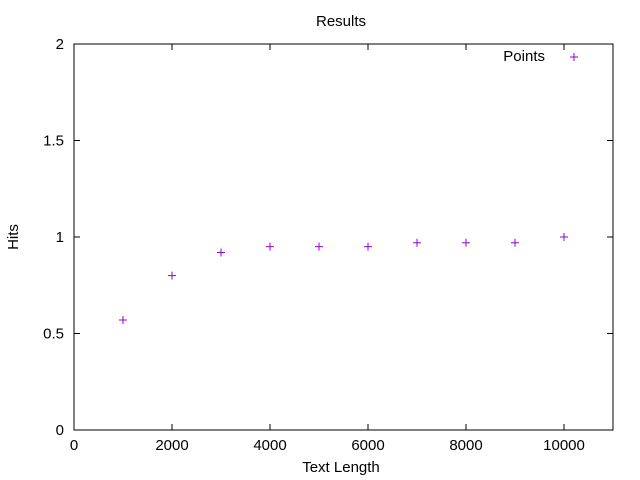 The width and height of the screenshot is (640, 480). What do you see at coordinates (341, 21) in the screenshot?
I see `chart-title: Results` at bounding box center [341, 21].